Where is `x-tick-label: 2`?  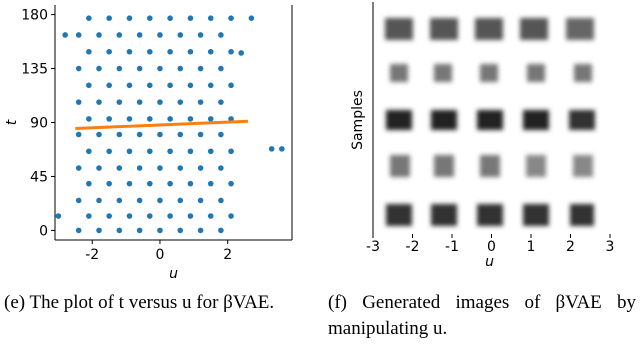
x-tick-label: 2 is located at coordinates (570, 247).